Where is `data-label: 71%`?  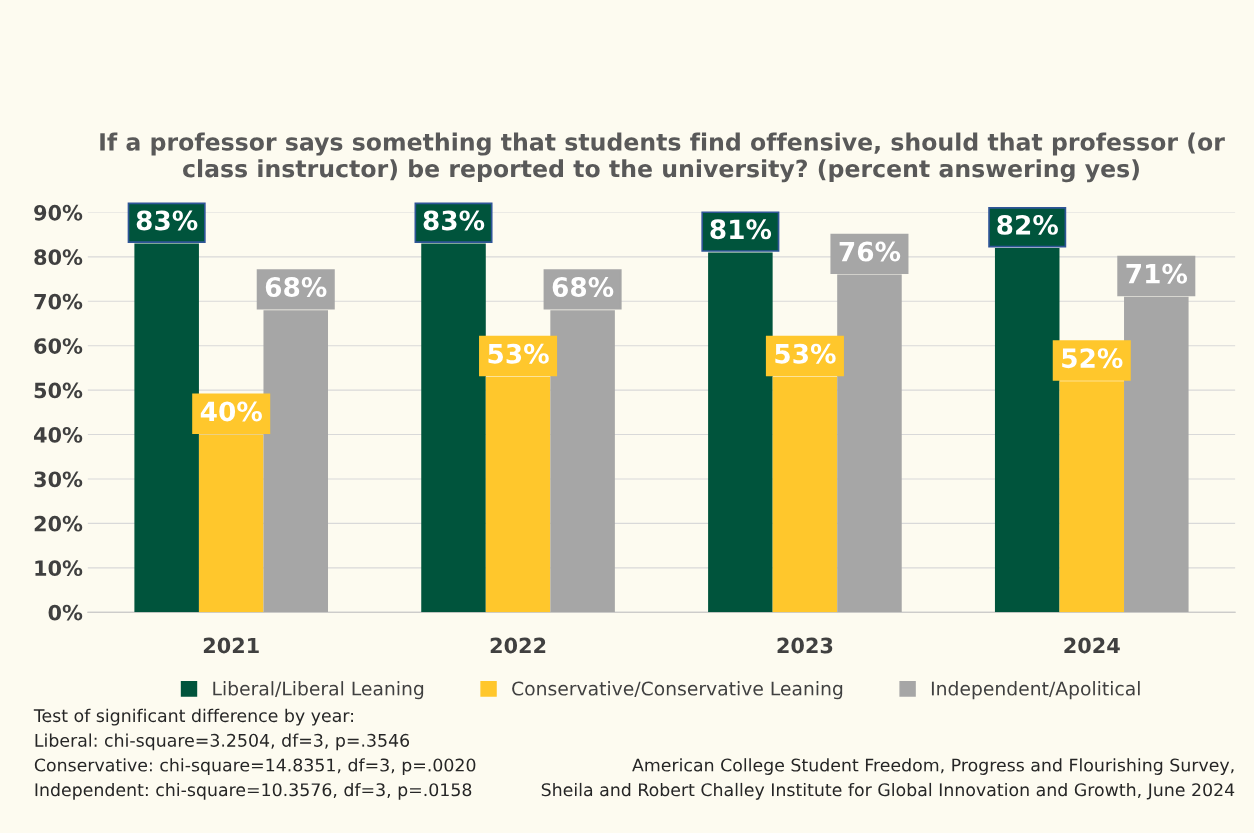
data-label: 71% is located at coordinates (1157, 273).